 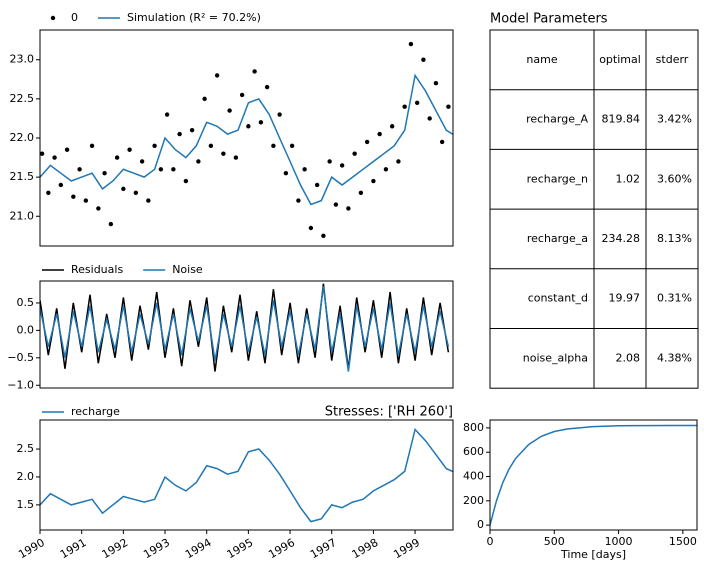 What do you see at coordinates (97, 269) in the screenshot?
I see `legend-label: Residuals` at bounding box center [97, 269].